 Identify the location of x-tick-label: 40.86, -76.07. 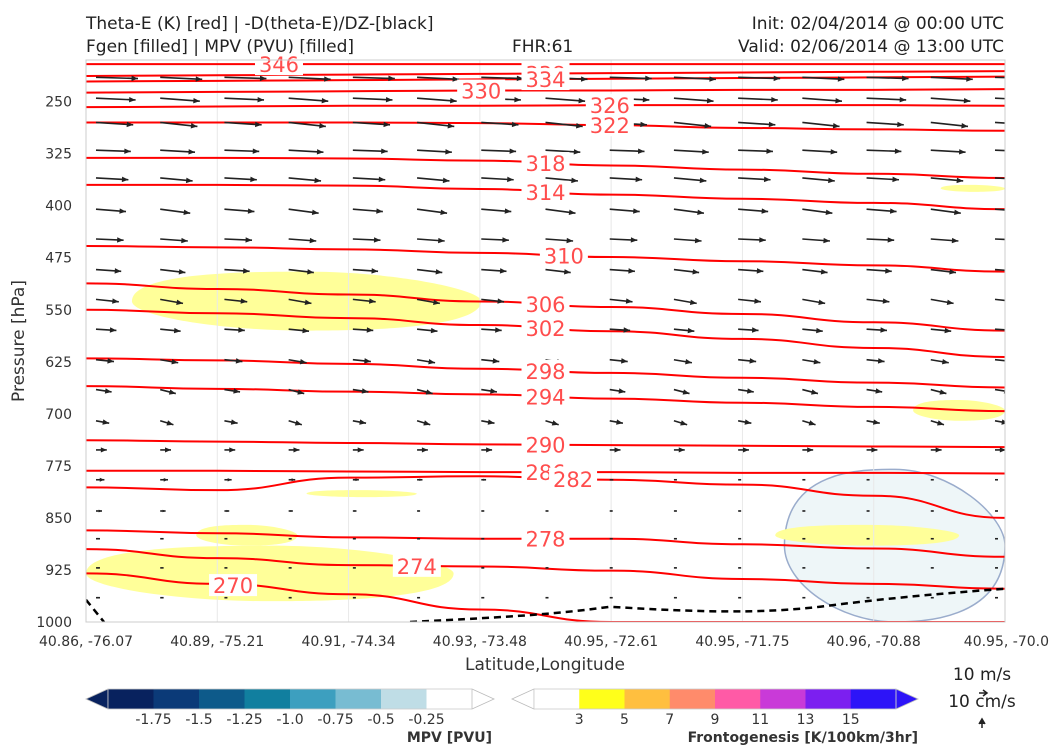
(86, 642).